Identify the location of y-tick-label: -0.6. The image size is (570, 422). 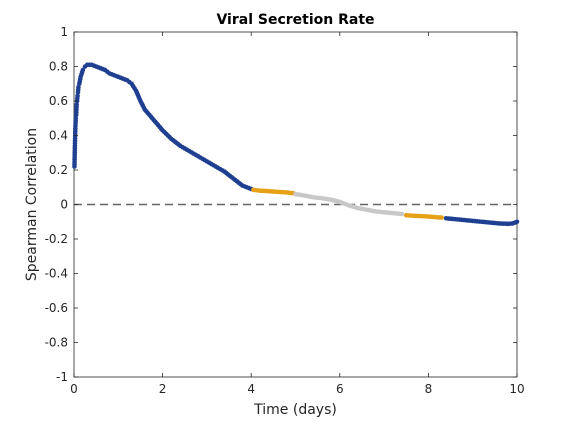
(56, 308).